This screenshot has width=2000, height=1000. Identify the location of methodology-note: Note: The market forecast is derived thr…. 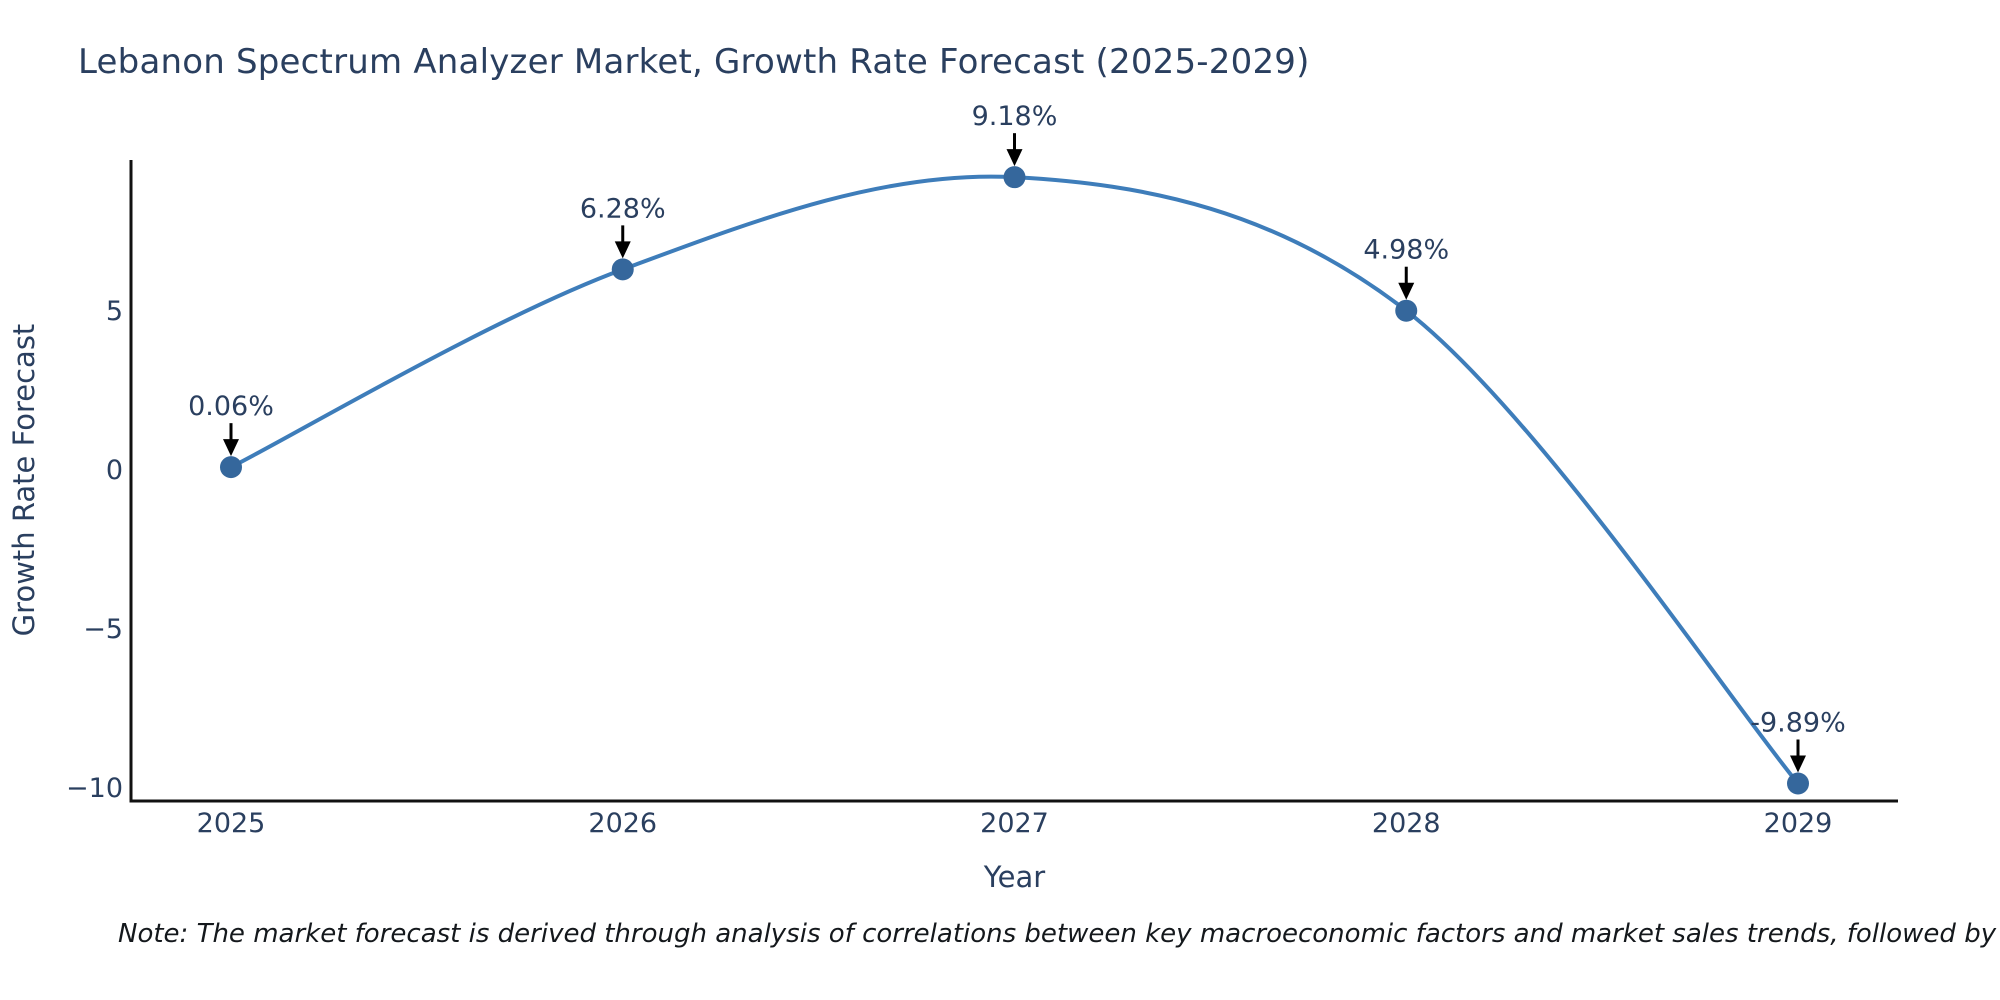
(1059, 934).